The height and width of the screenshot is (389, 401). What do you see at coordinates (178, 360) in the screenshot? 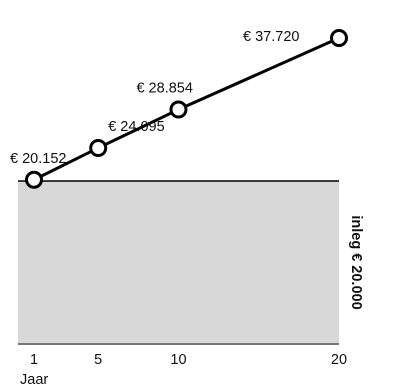
I see `x-tick-10: 10` at bounding box center [178, 360].